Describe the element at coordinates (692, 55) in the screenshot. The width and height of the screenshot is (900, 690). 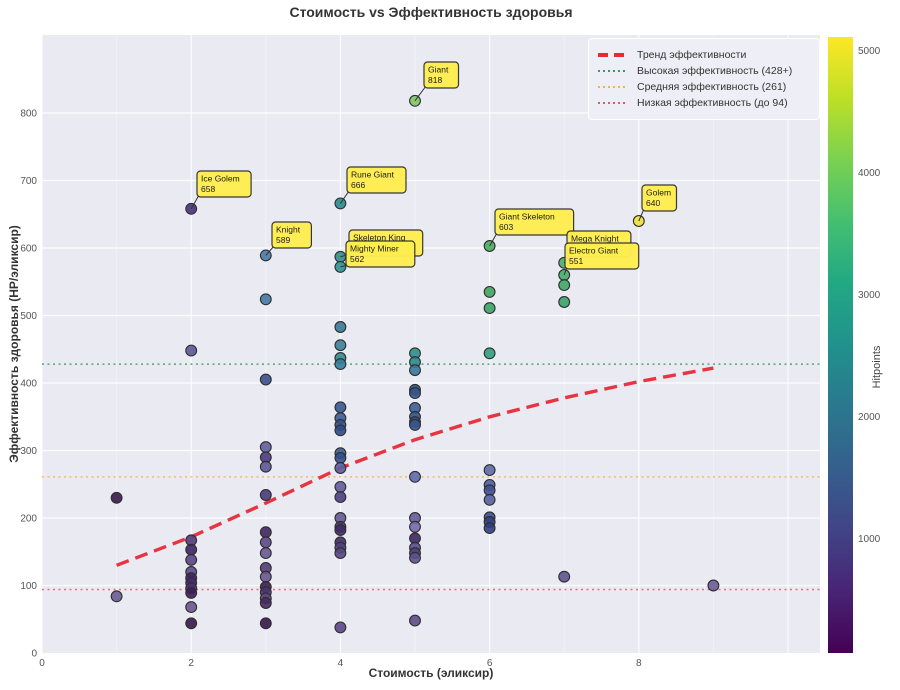
I see `legend-label: Тренд эффективности` at that location.